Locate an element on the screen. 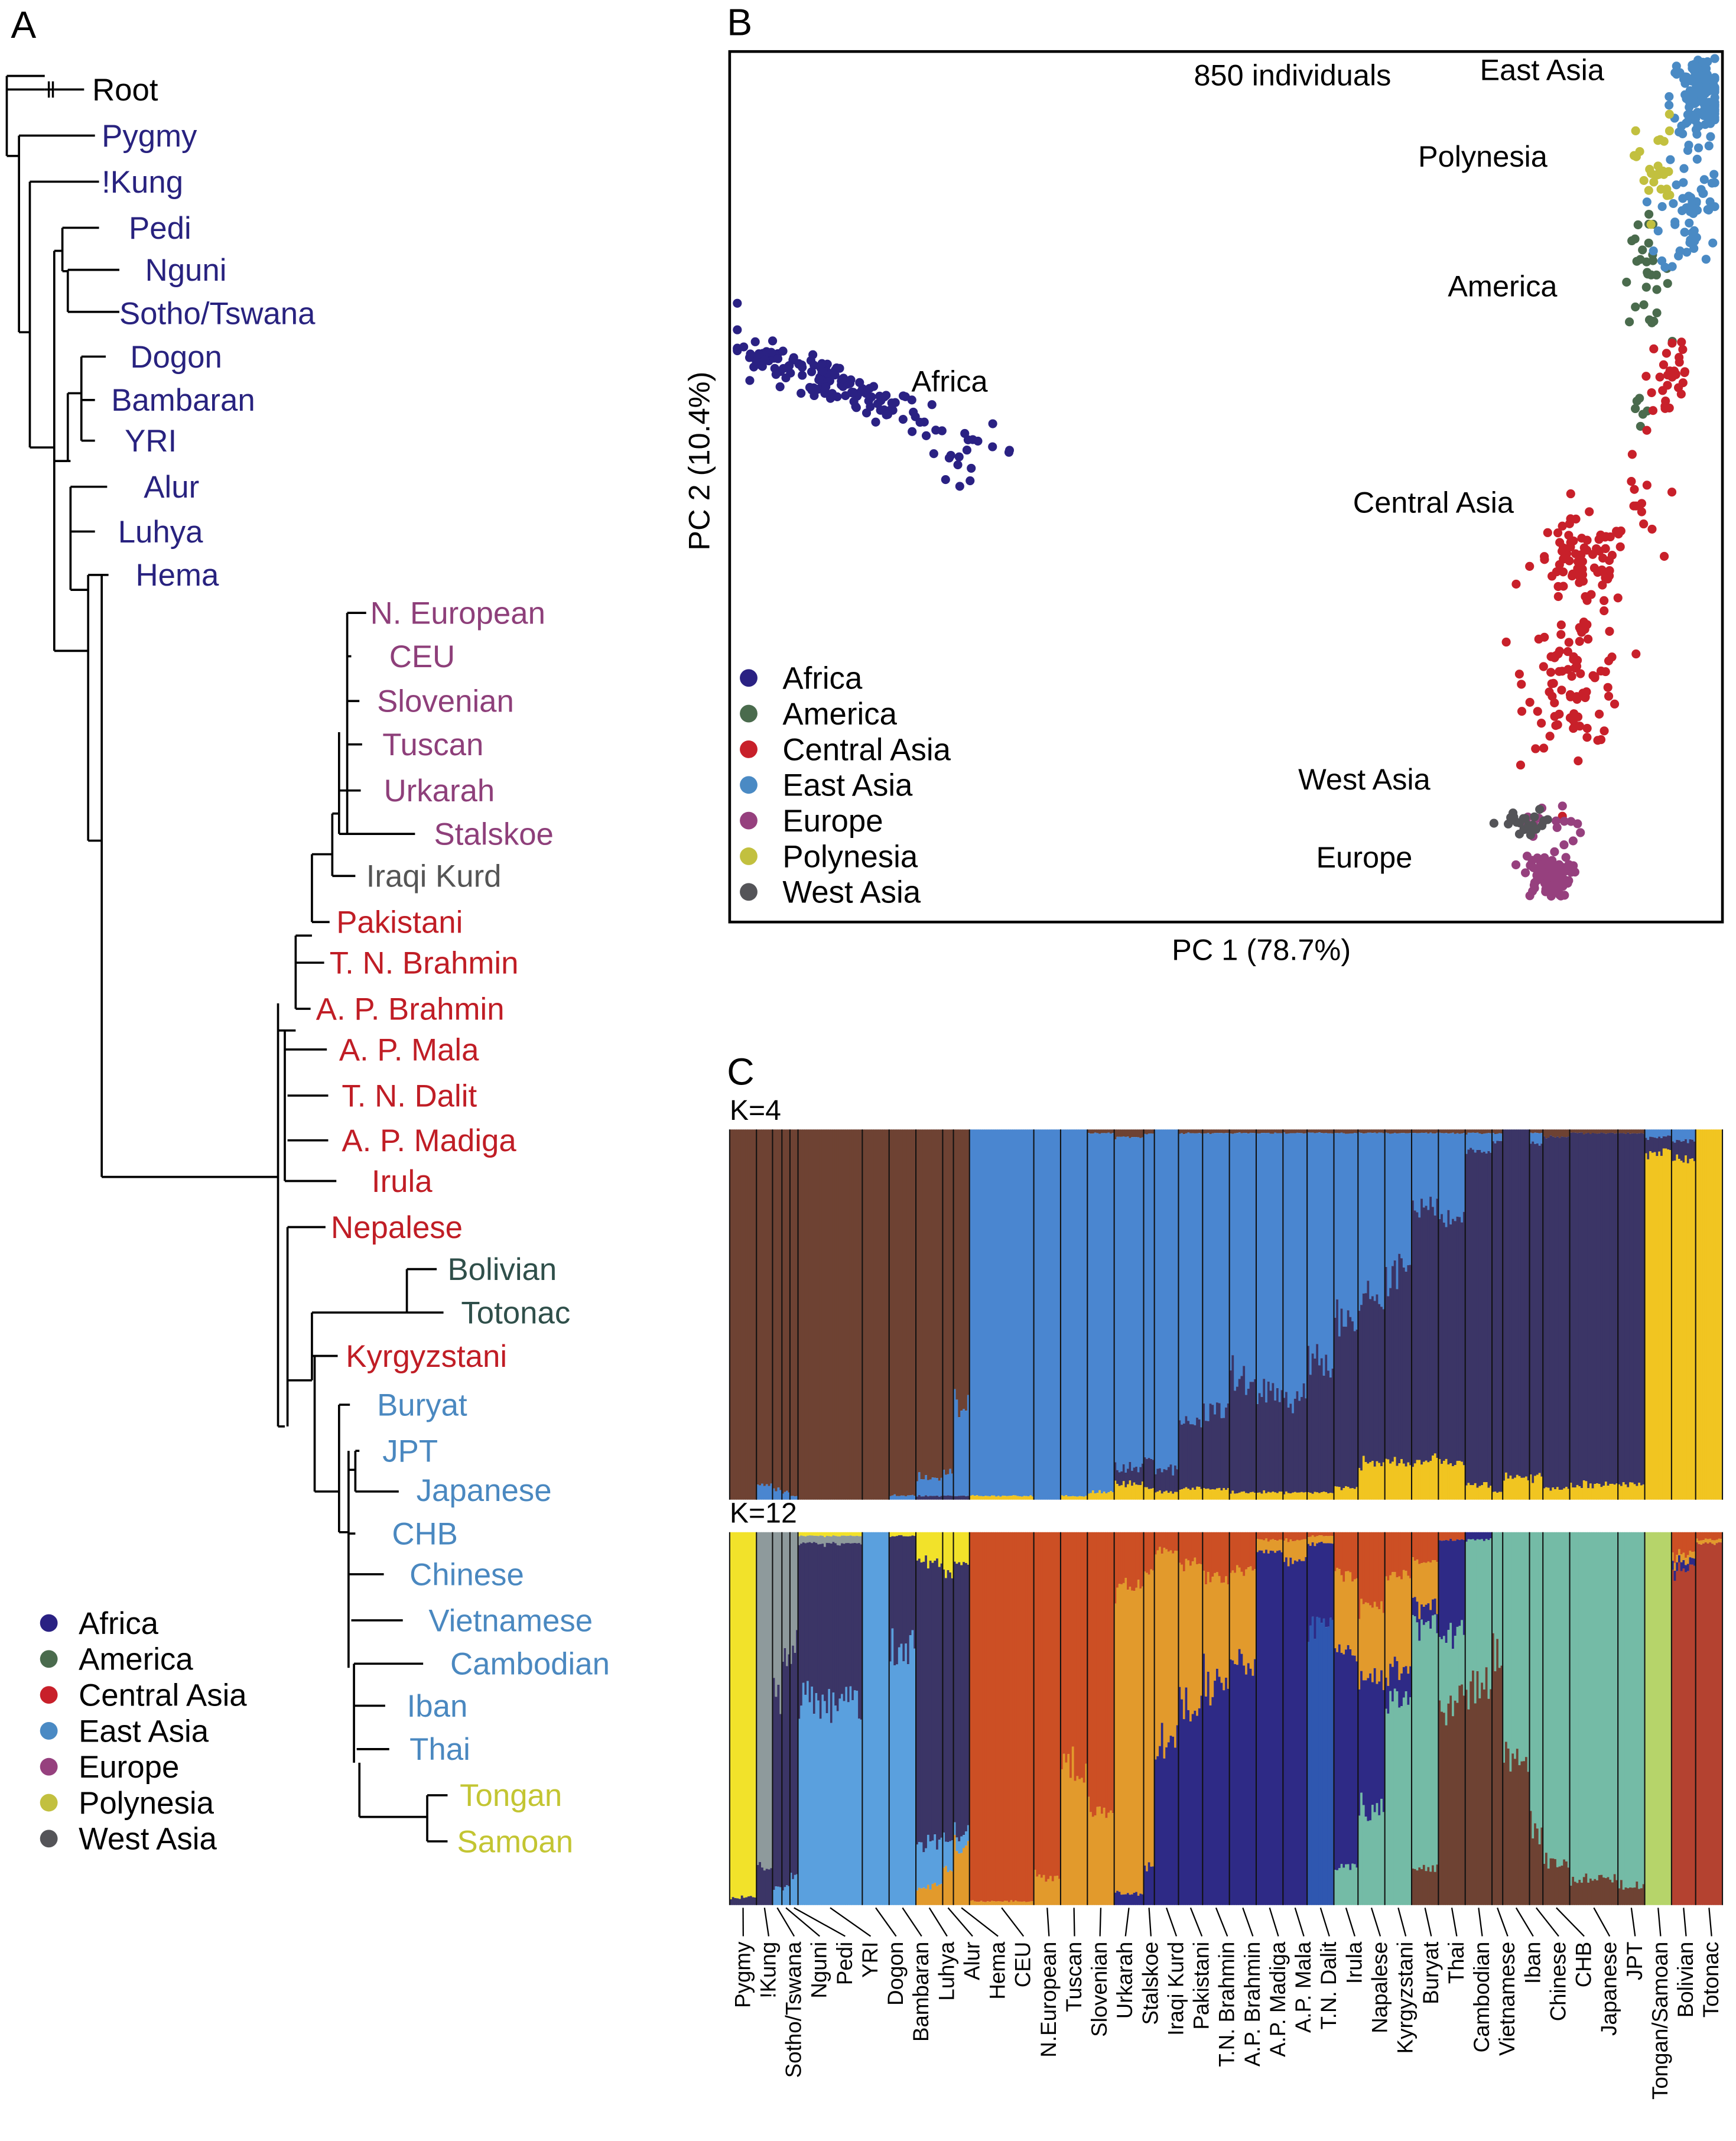 The width and height of the screenshot is (1736, 2141). legend-marker is located at coordinates (49, 1803).